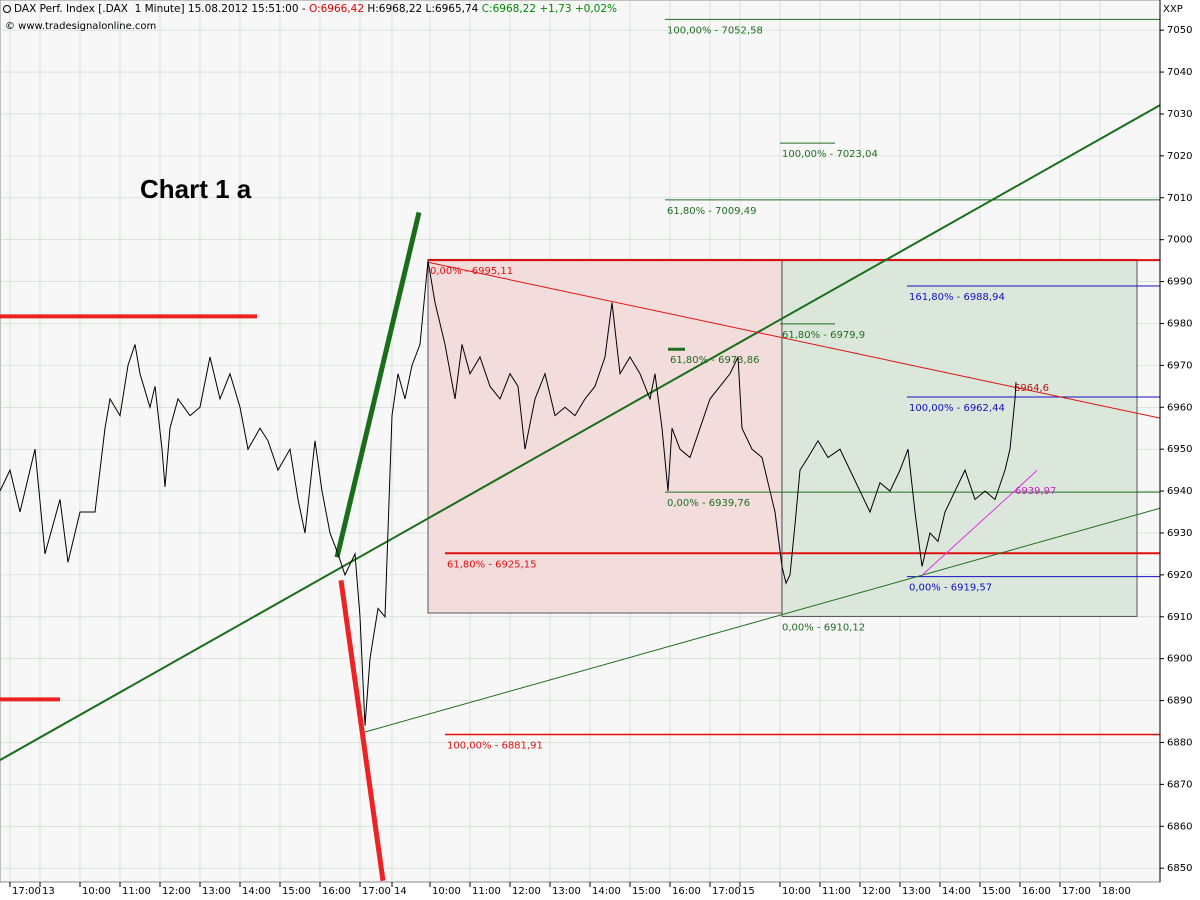 The width and height of the screenshot is (1200, 900). What do you see at coordinates (1179, 240) in the screenshot?
I see `y-tick-label: 7000` at bounding box center [1179, 240].